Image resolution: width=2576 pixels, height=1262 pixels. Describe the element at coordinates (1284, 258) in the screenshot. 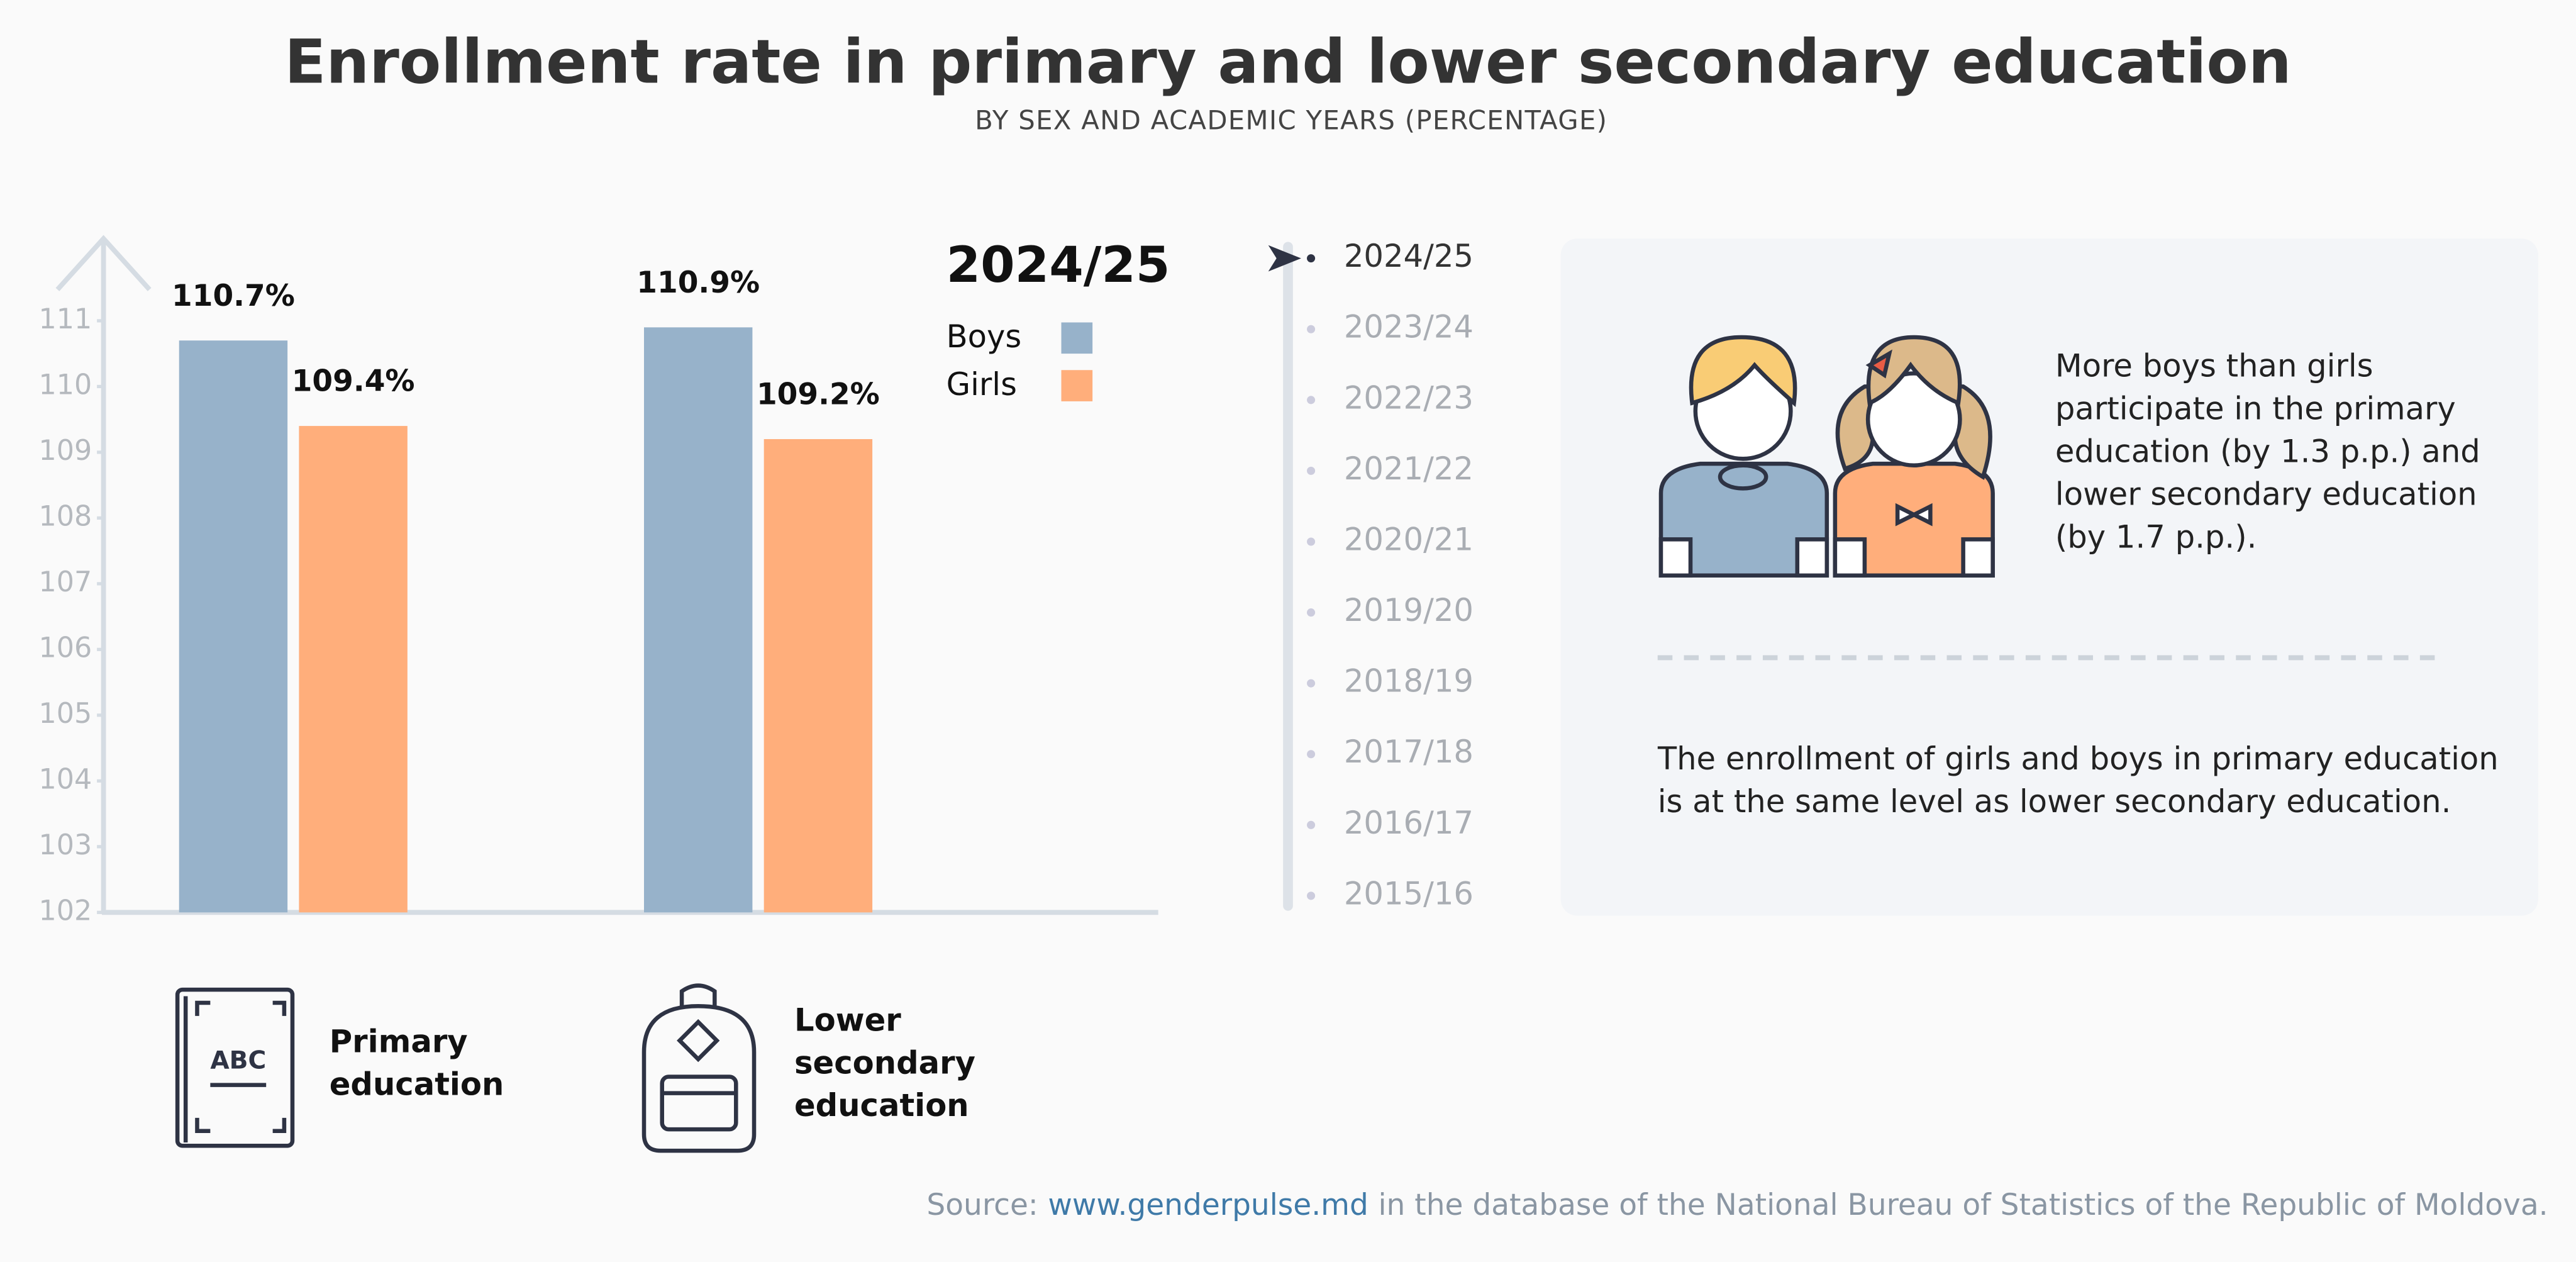

I see `timeline-pointer` at that location.